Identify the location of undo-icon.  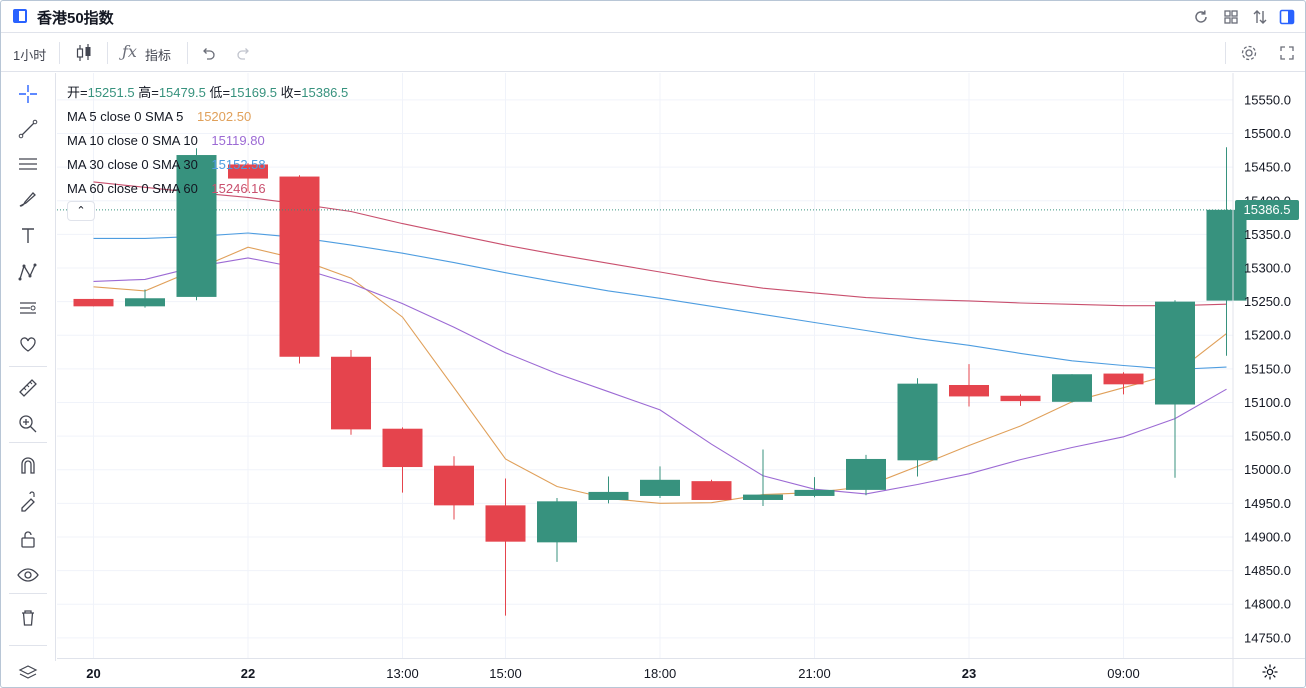
(208, 55).